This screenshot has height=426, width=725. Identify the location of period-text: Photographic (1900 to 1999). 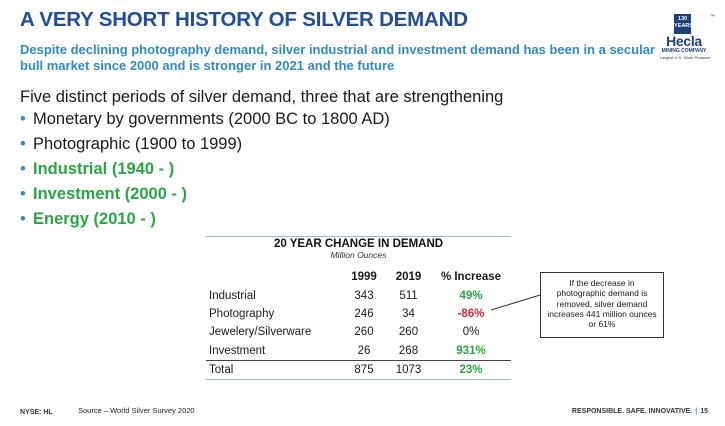
(138, 144).